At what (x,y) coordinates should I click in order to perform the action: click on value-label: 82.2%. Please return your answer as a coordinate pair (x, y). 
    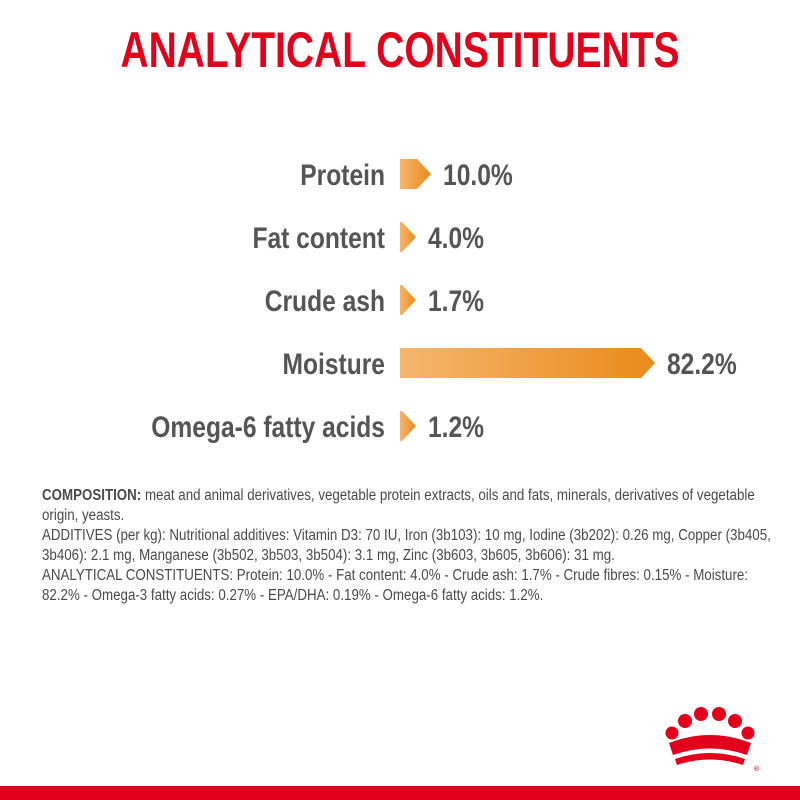
    Looking at the image, I should click on (702, 364).